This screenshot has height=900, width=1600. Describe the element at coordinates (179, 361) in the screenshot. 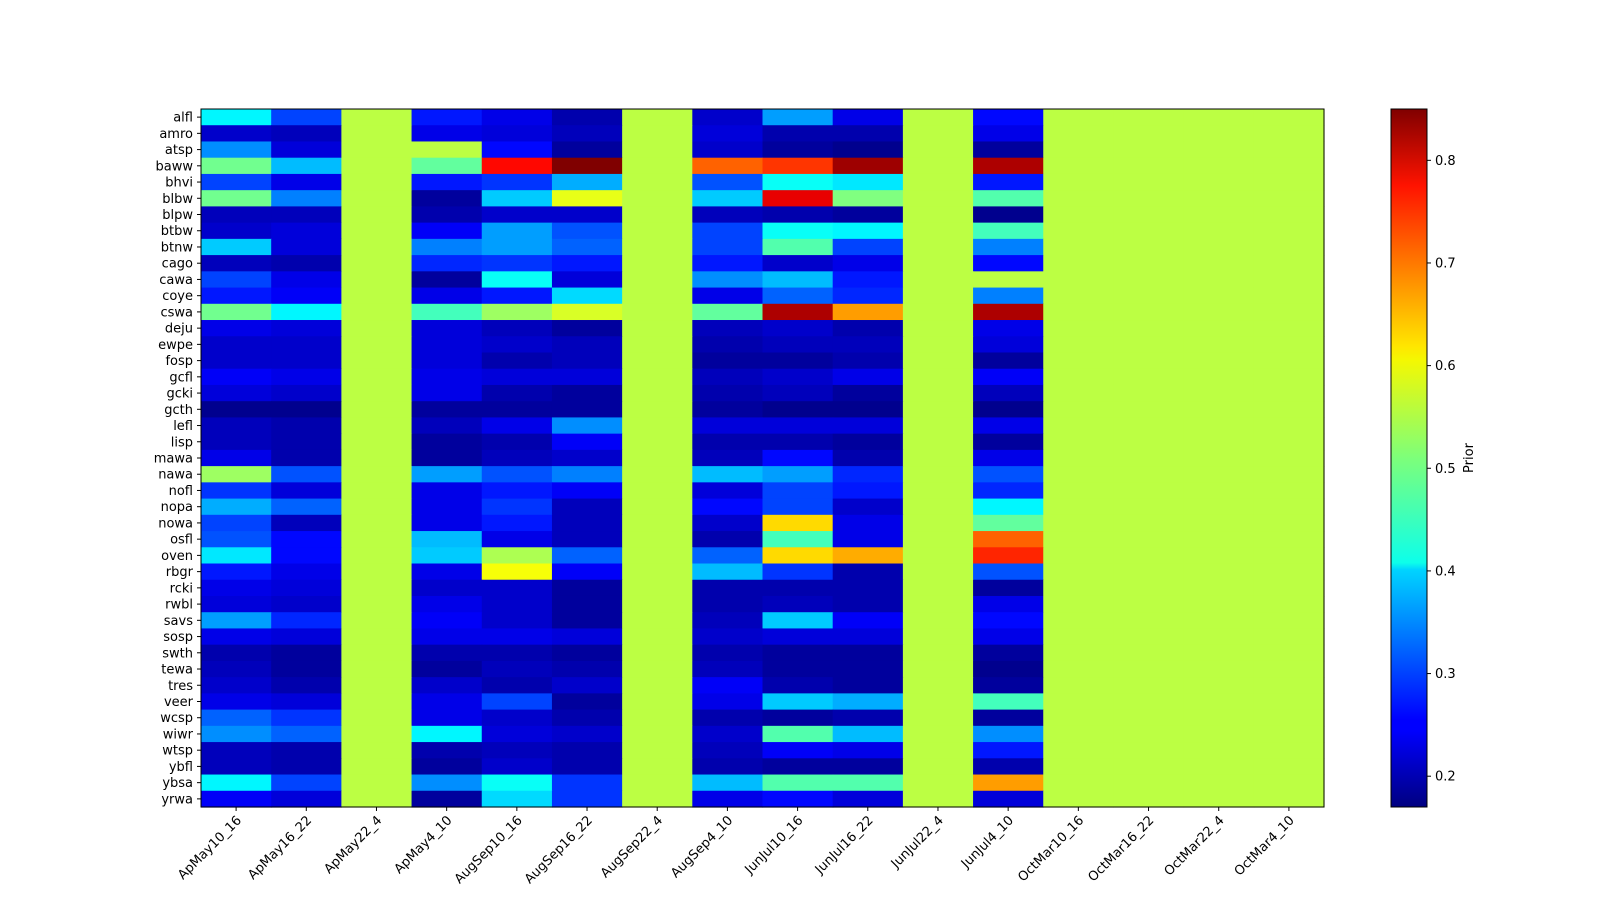

I see `y-tick-label: fosp` at that location.